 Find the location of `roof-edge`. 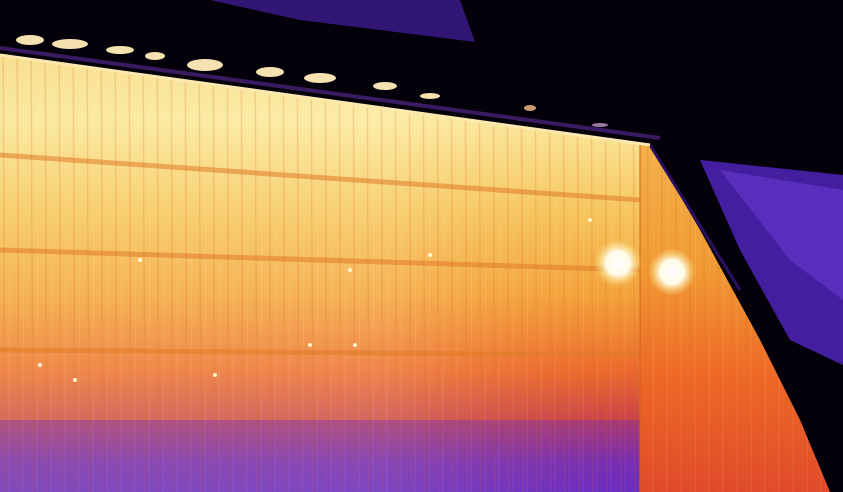

roof-edge is located at coordinates (342, 21).